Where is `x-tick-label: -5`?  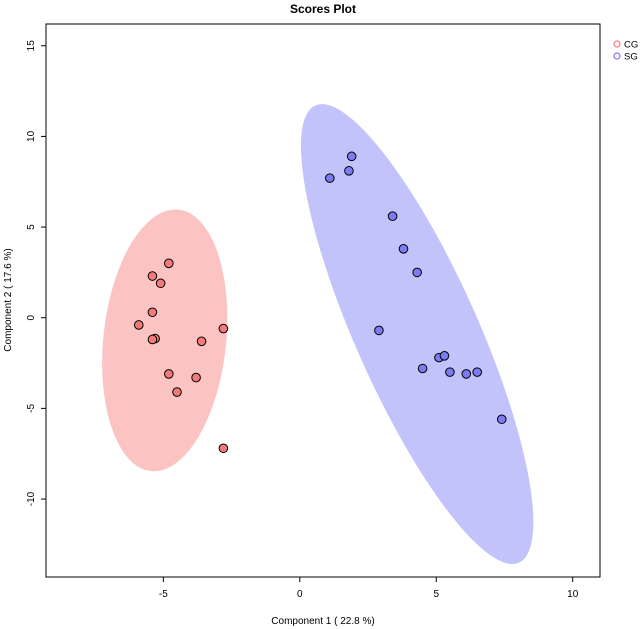
x-tick-label: -5 is located at coordinates (163, 594).